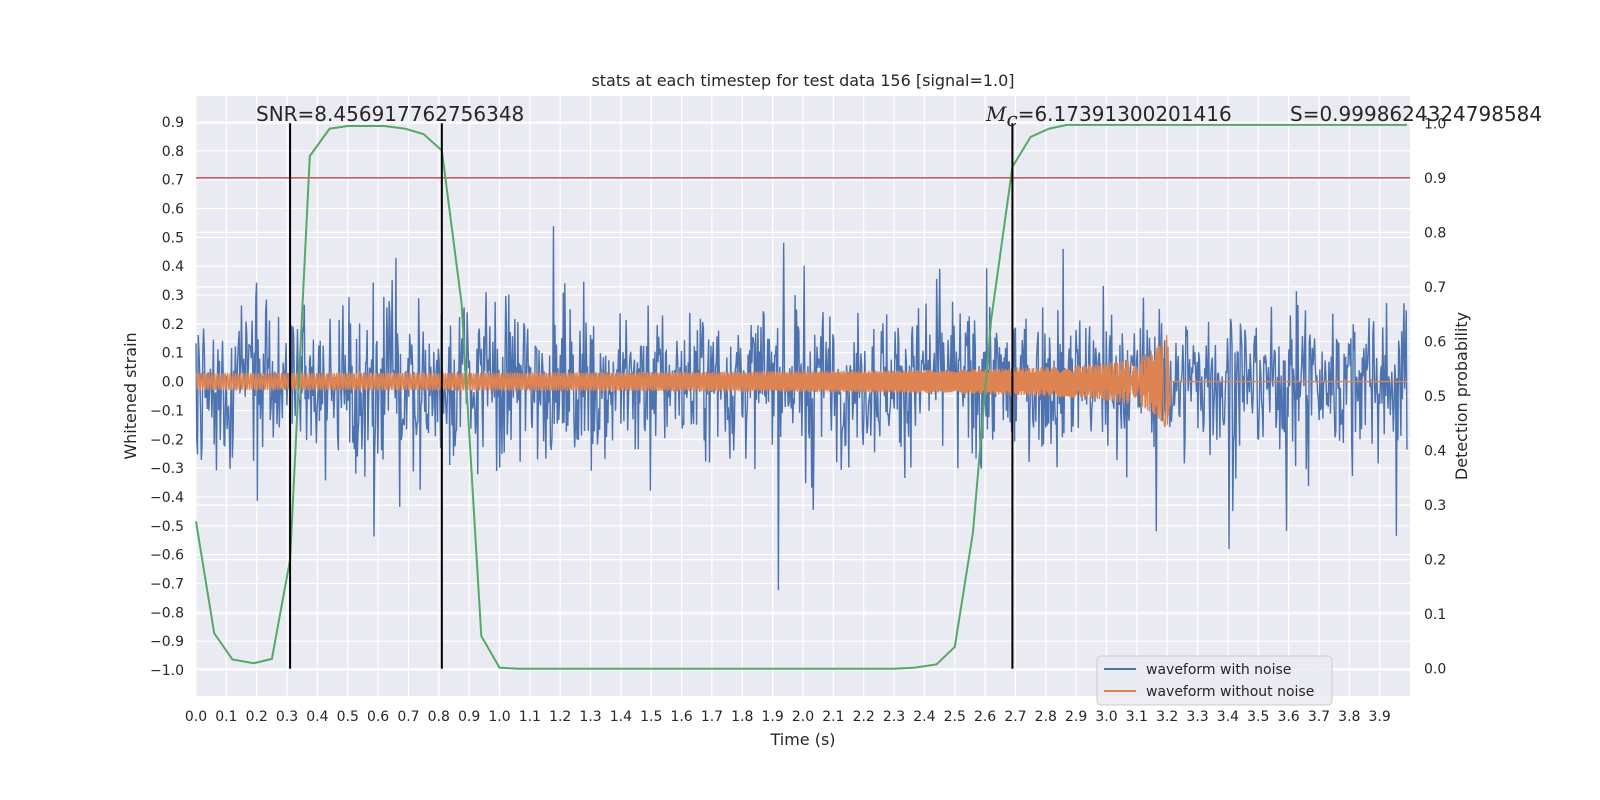 The width and height of the screenshot is (1600, 800). What do you see at coordinates (1416, 114) in the screenshot?
I see `score-annotation: S=0.9998624324798584` at bounding box center [1416, 114].